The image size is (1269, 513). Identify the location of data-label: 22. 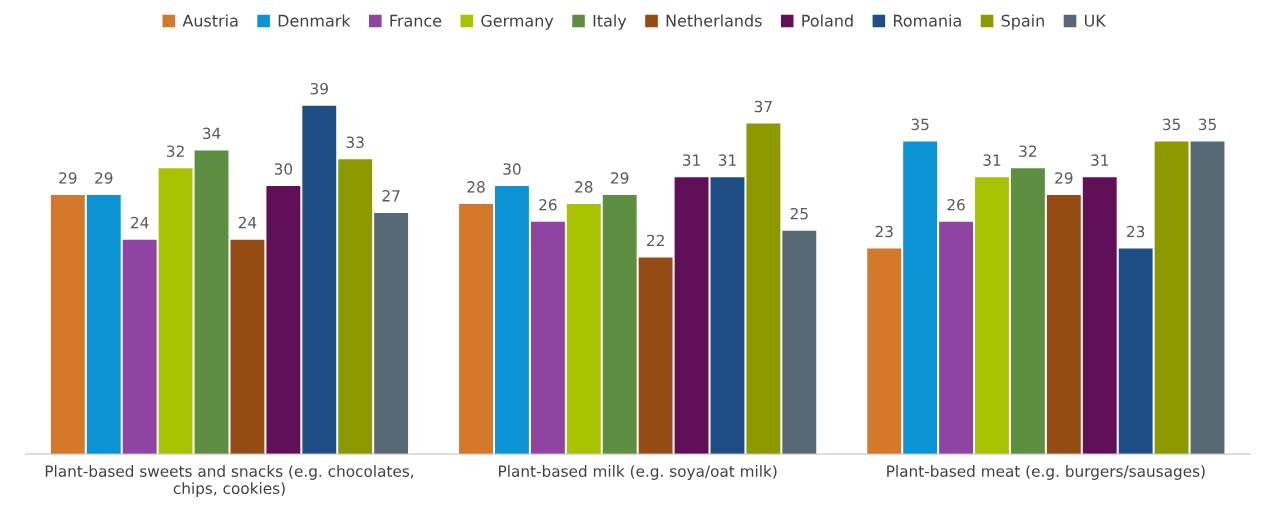
(655, 240).